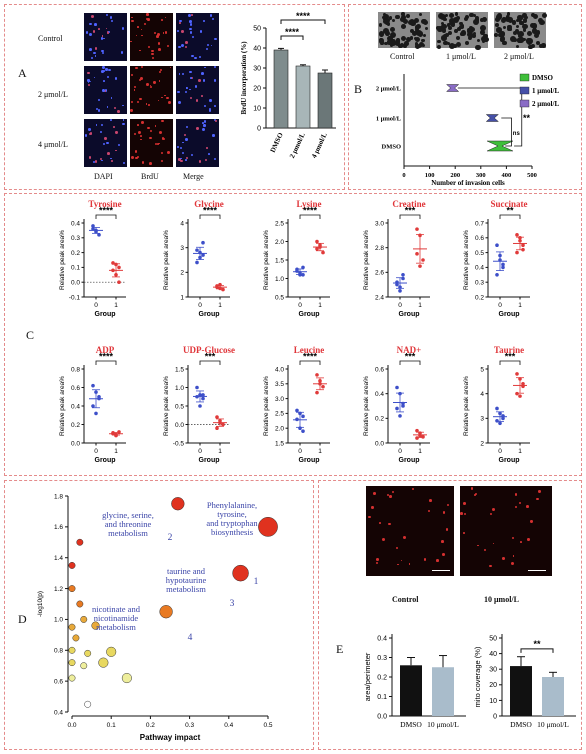 Image resolution: width=586 pixels, height=754 pixels. I want to click on panel-e-label: E, so click(340, 649).